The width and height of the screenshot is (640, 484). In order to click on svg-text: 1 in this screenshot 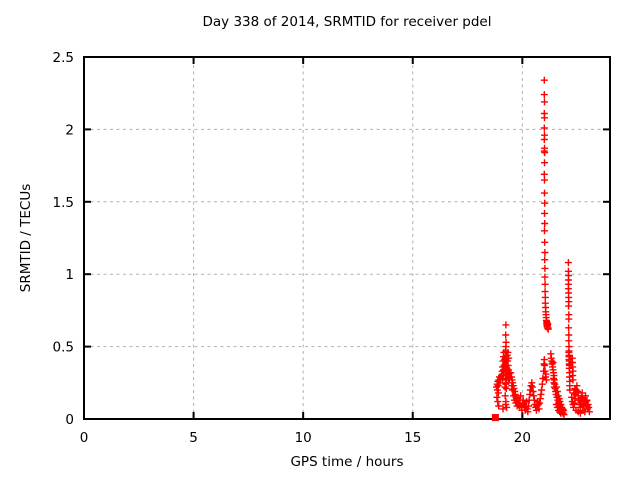, I will do `click(69, 275)`.